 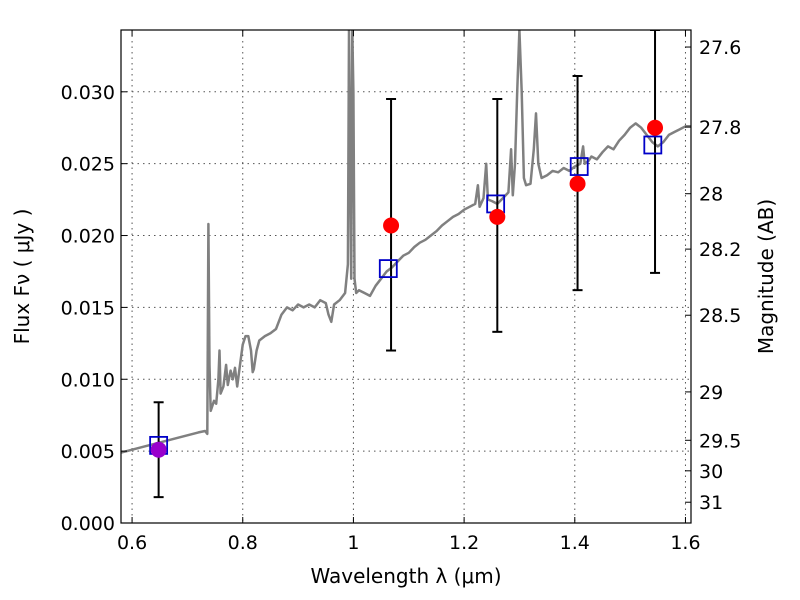 What do you see at coordinates (711, 195) in the screenshot?
I see `y2-tick-label: 28` at bounding box center [711, 195].